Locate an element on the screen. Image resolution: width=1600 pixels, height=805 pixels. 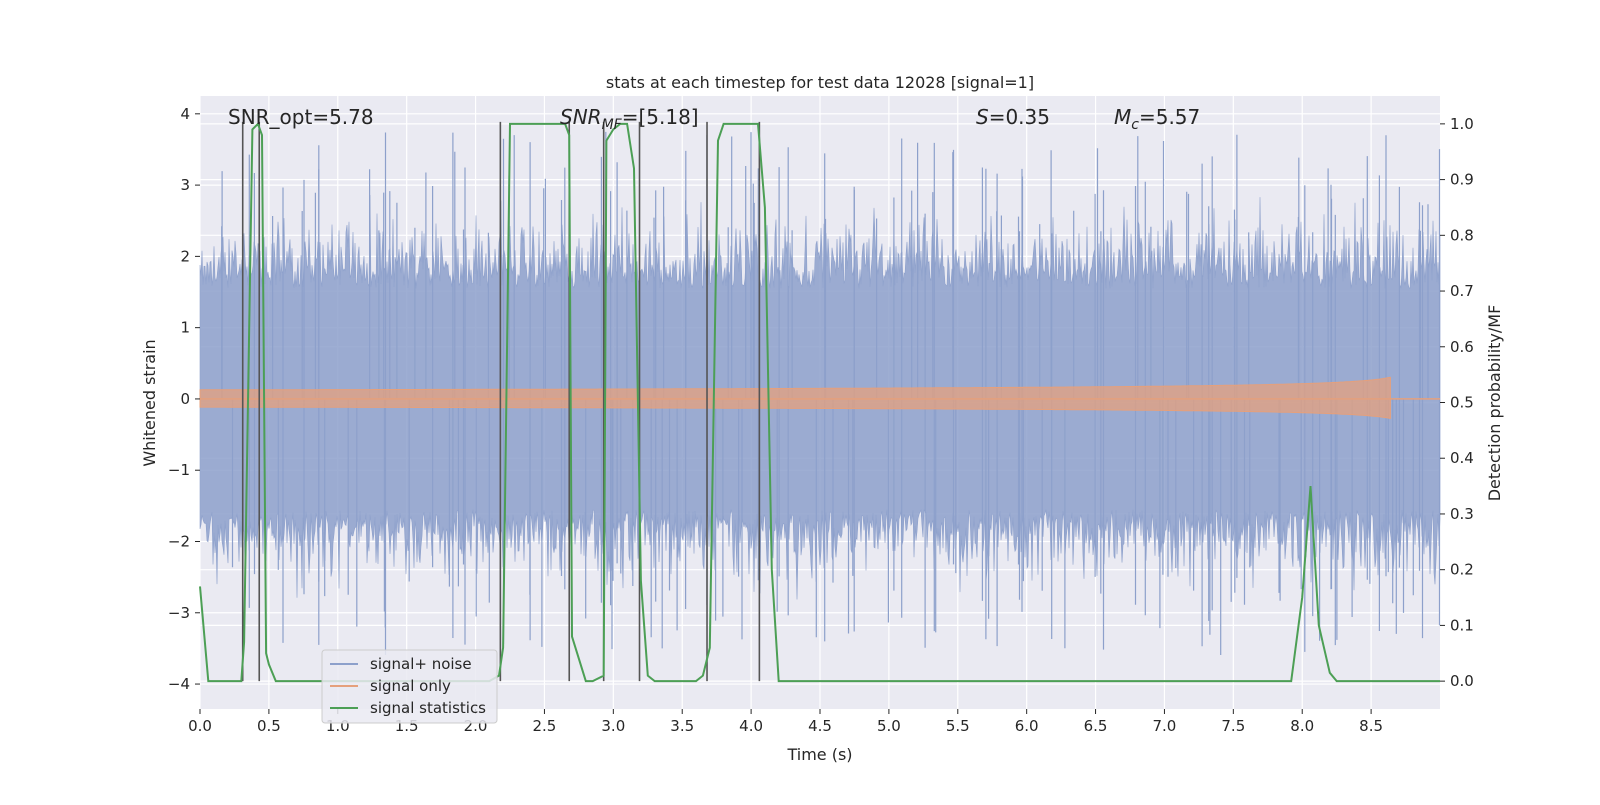
x-tick-label: 8.0 is located at coordinates (1302, 726).